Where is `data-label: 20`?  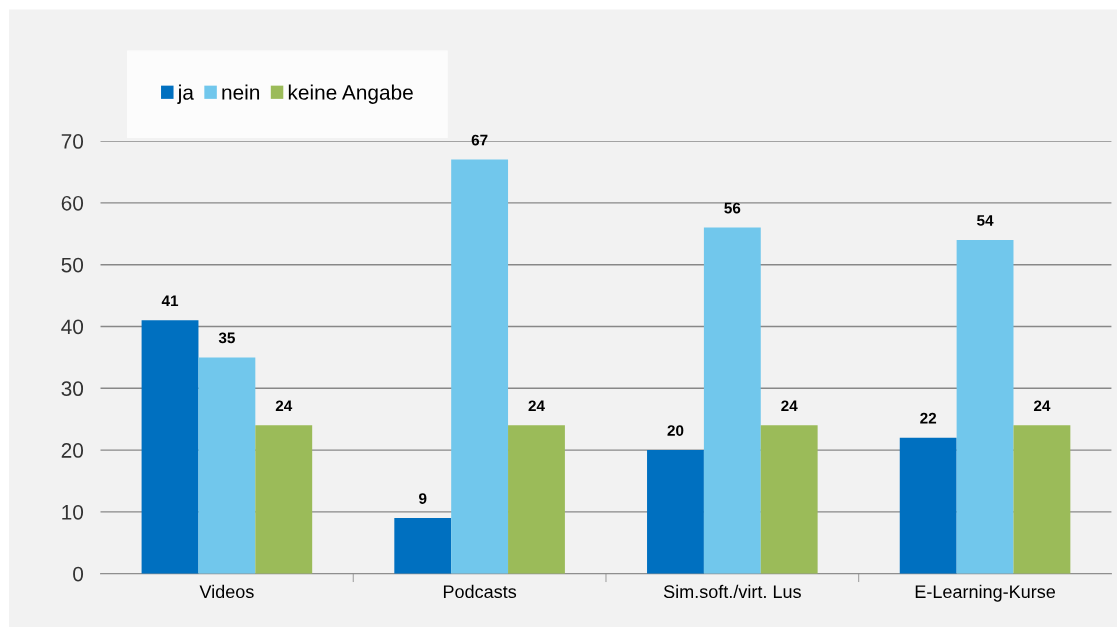
data-label: 20 is located at coordinates (675, 430).